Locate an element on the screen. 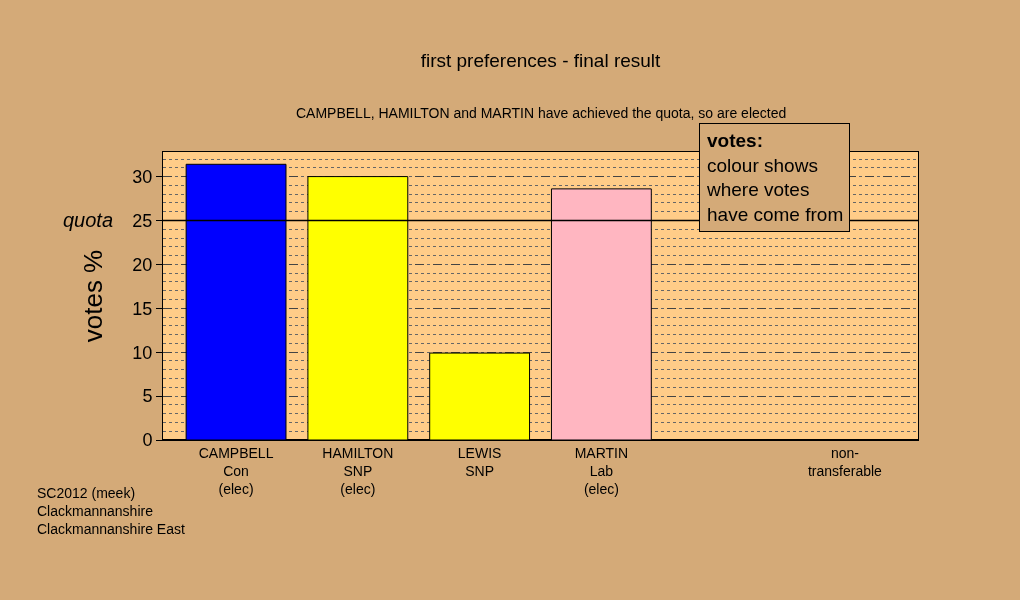 The width and height of the screenshot is (1020, 600). x-tick-label: non- transferable is located at coordinates (845, 461).